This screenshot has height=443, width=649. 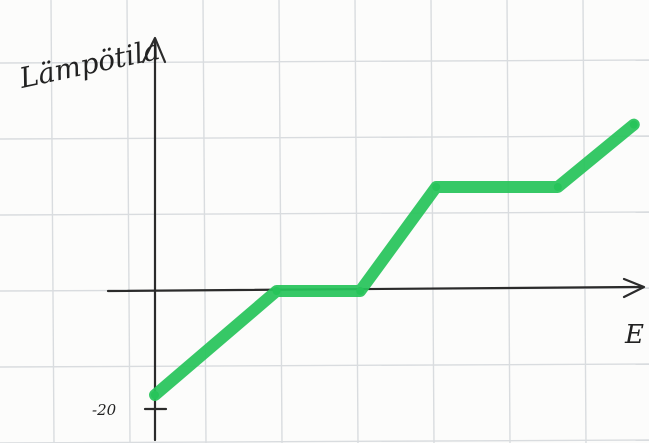 I want to click on y-tick-label: -20, so click(x=104, y=410).